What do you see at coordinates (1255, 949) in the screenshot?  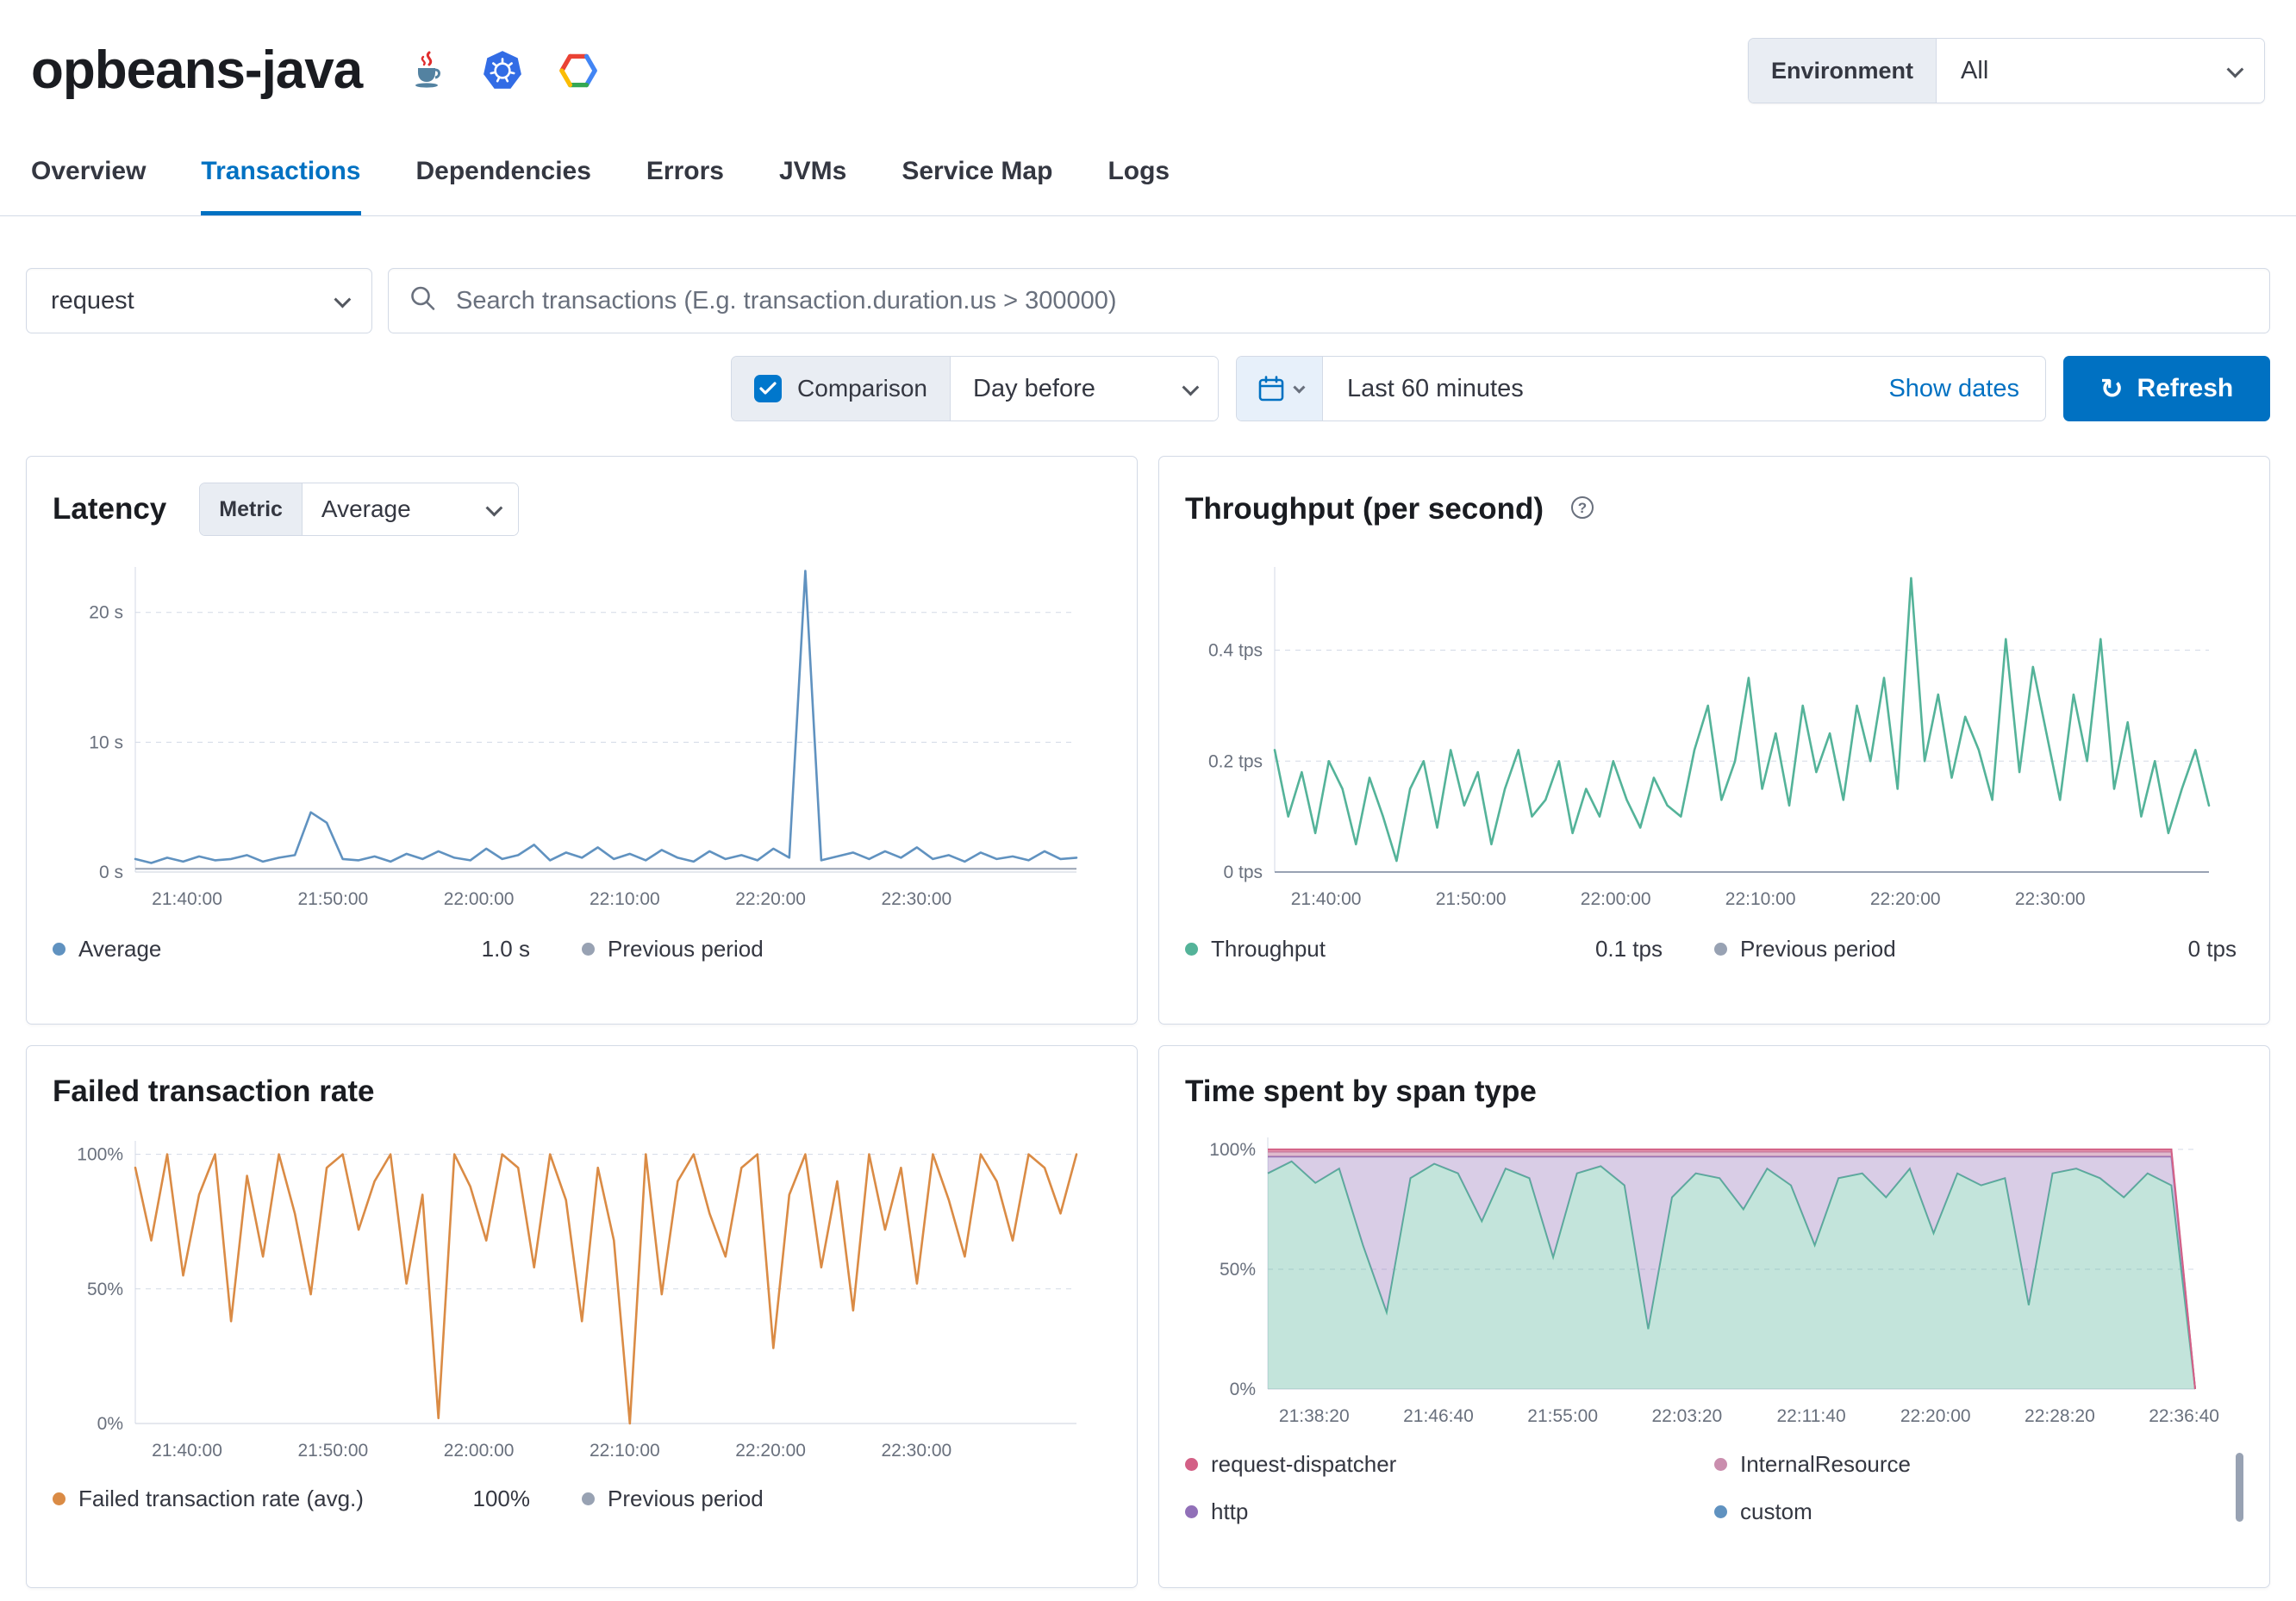 I see `legend-item-throughput: Throughput` at bounding box center [1255, 949].